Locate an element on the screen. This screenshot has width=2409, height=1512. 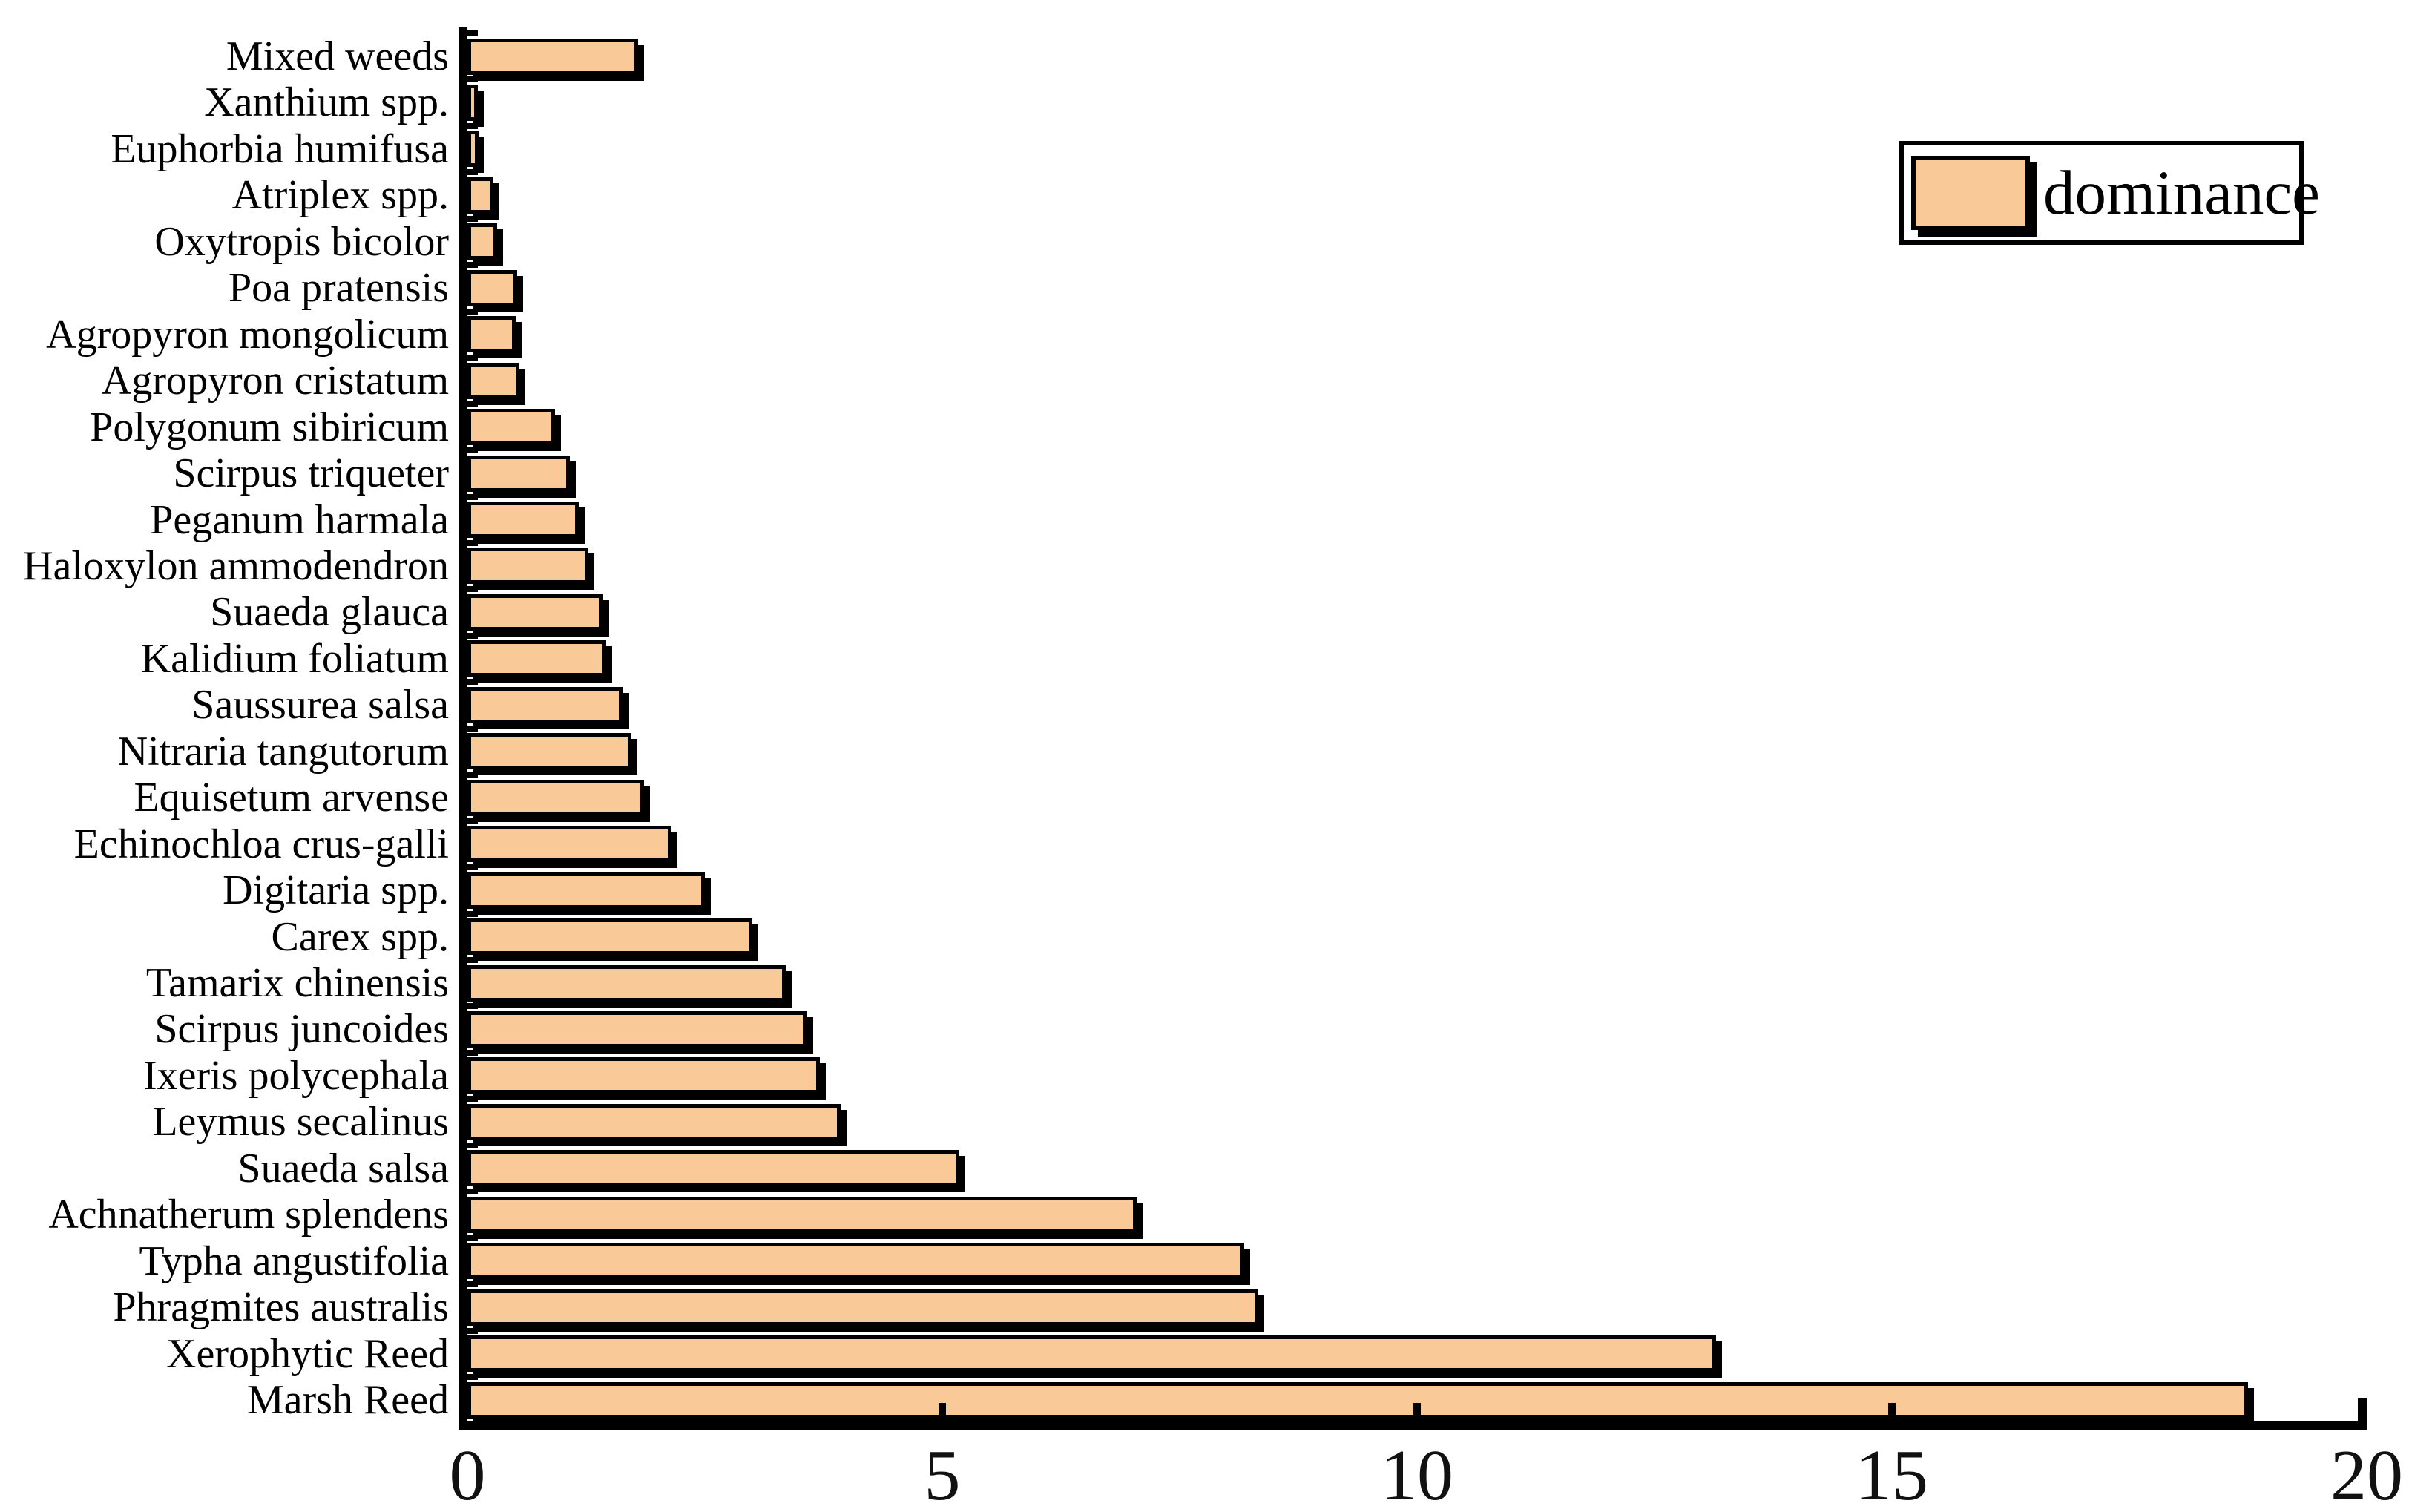
category-label: Ixeris polycephala is located at coordinates (295, 1076).